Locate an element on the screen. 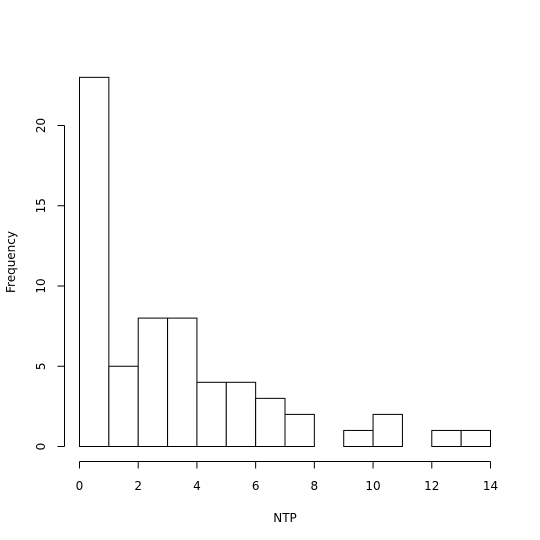  y-tick-label: 15 is located at coordinates (41, 205).